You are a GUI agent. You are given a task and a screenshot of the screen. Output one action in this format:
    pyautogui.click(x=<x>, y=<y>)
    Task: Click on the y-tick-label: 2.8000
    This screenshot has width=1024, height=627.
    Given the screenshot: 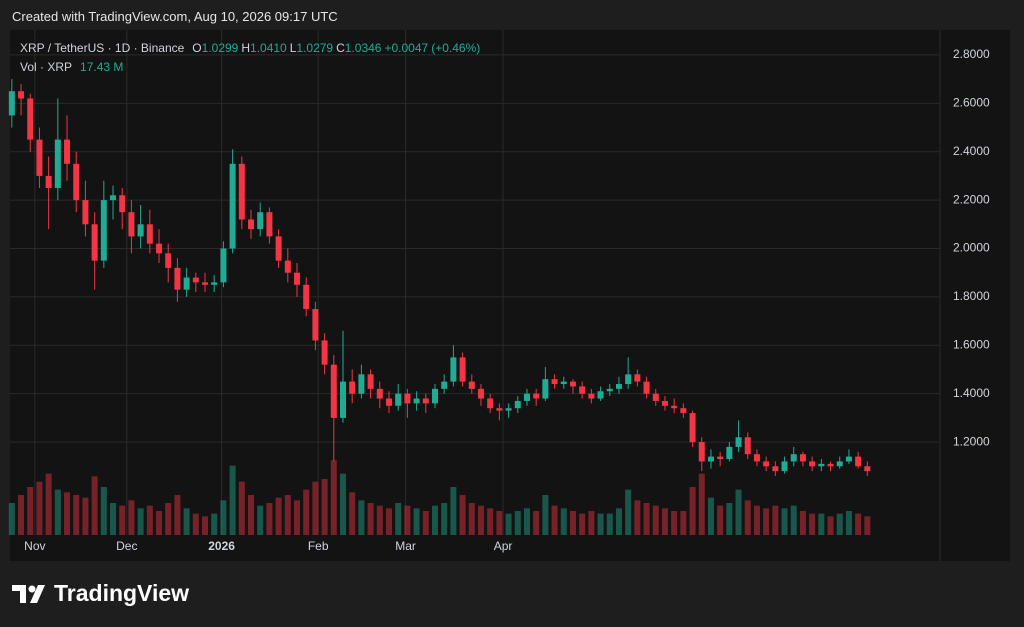 What is the action you would take?
    pyautogui.click(x=971, y=54)
    